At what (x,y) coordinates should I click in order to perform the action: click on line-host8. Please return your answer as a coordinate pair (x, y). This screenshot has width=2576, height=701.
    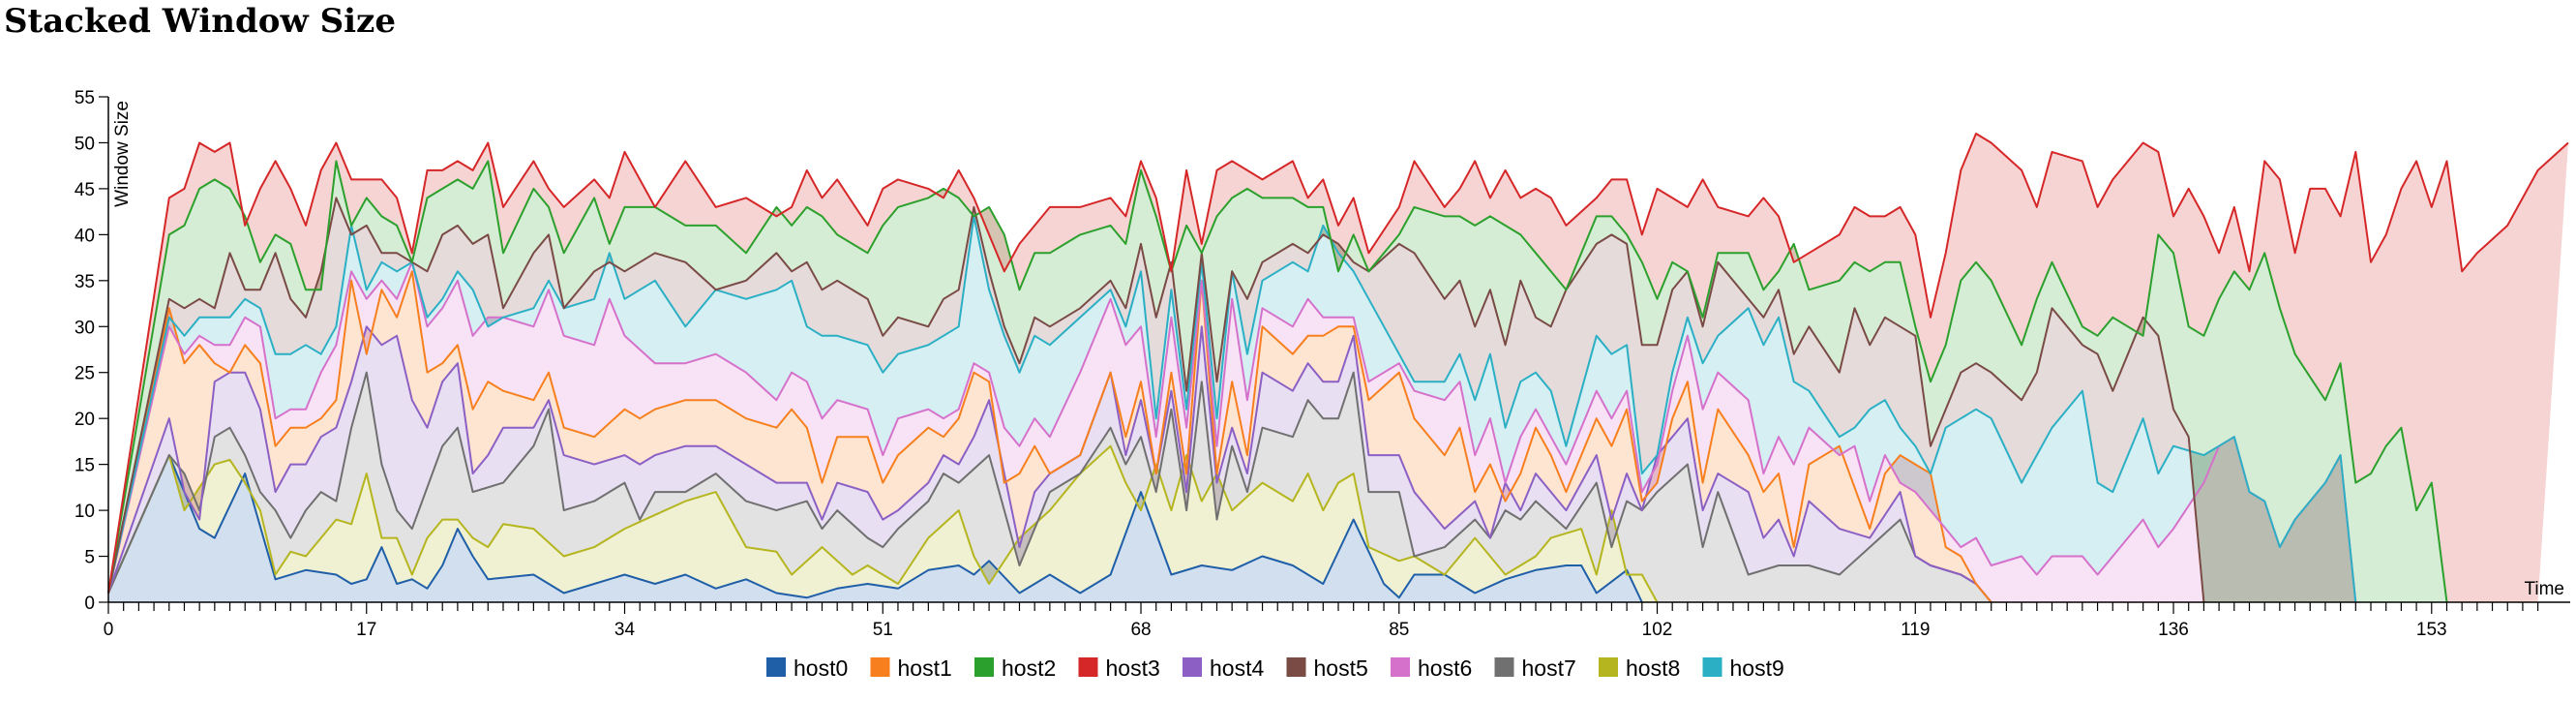
    Looking at the image, I should click on (883, 524).